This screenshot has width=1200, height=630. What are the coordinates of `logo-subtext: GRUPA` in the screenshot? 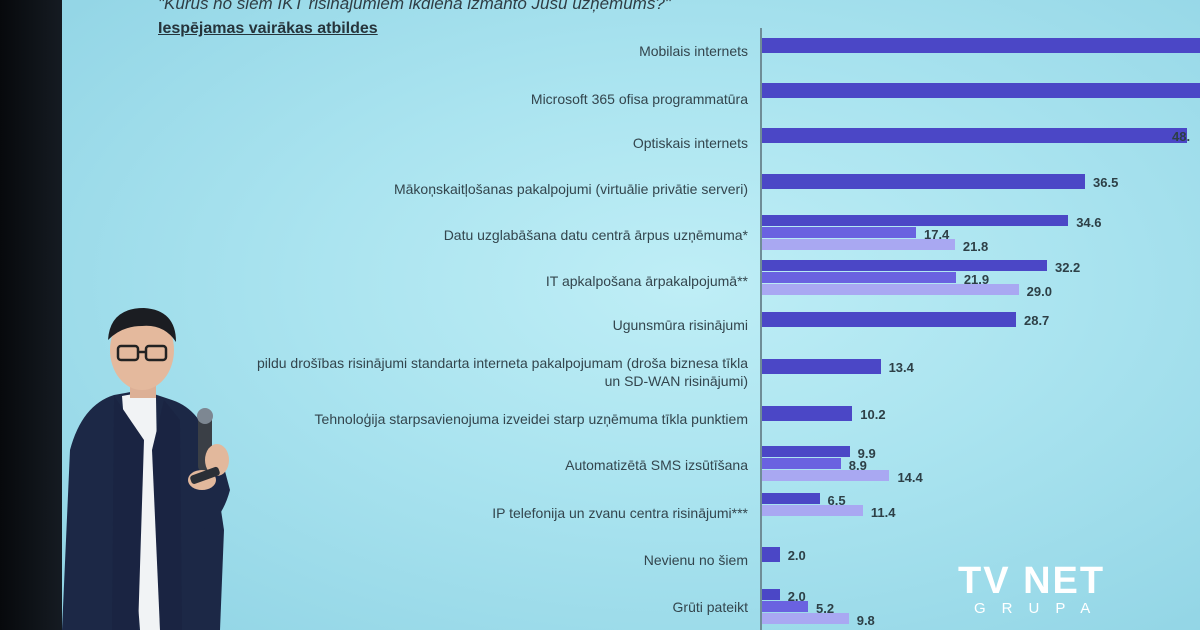 It's located at (1040, 608).